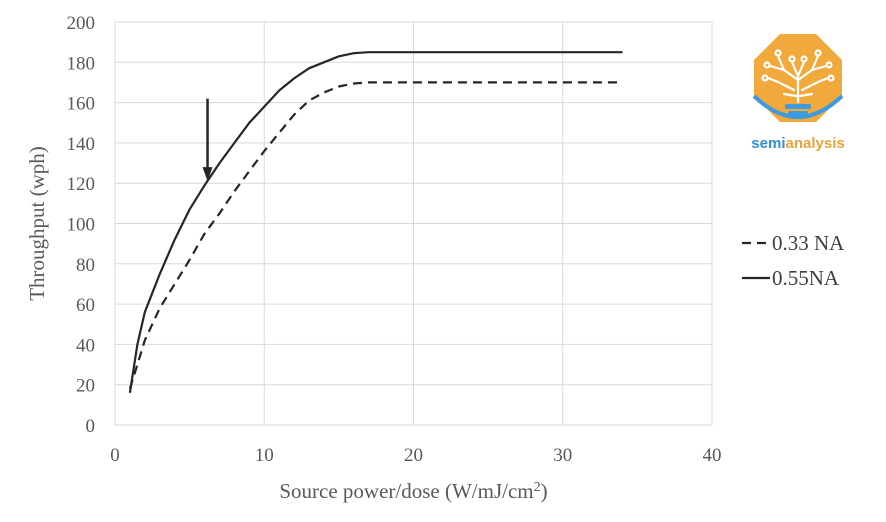 The image size is (886, 522). I want to click on x-tick-label: 30, so click(562, 455).